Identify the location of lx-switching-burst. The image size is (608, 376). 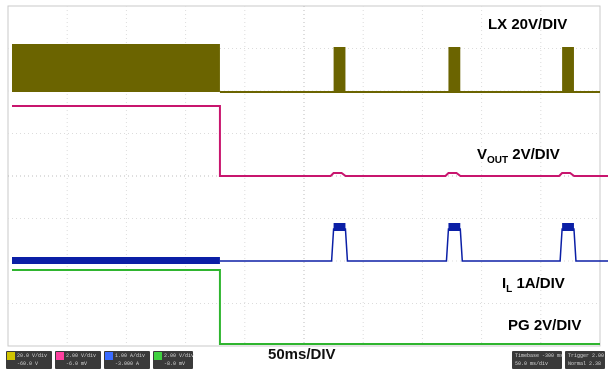
(116, 68).